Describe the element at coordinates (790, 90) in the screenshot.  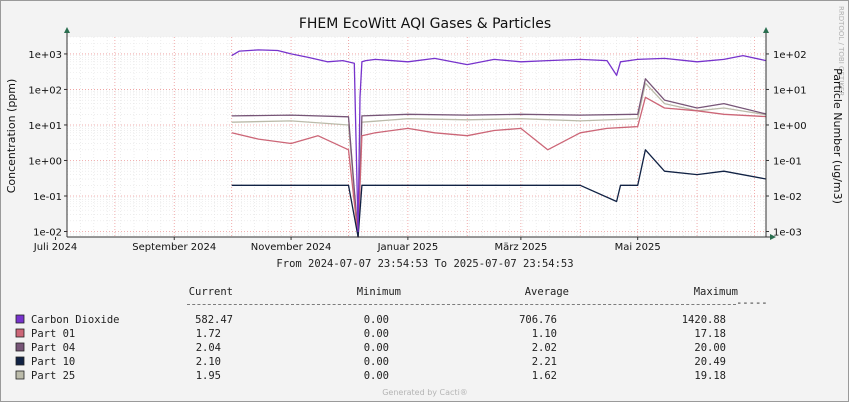
I see `y2-tick-label: 1e+01` at that location.